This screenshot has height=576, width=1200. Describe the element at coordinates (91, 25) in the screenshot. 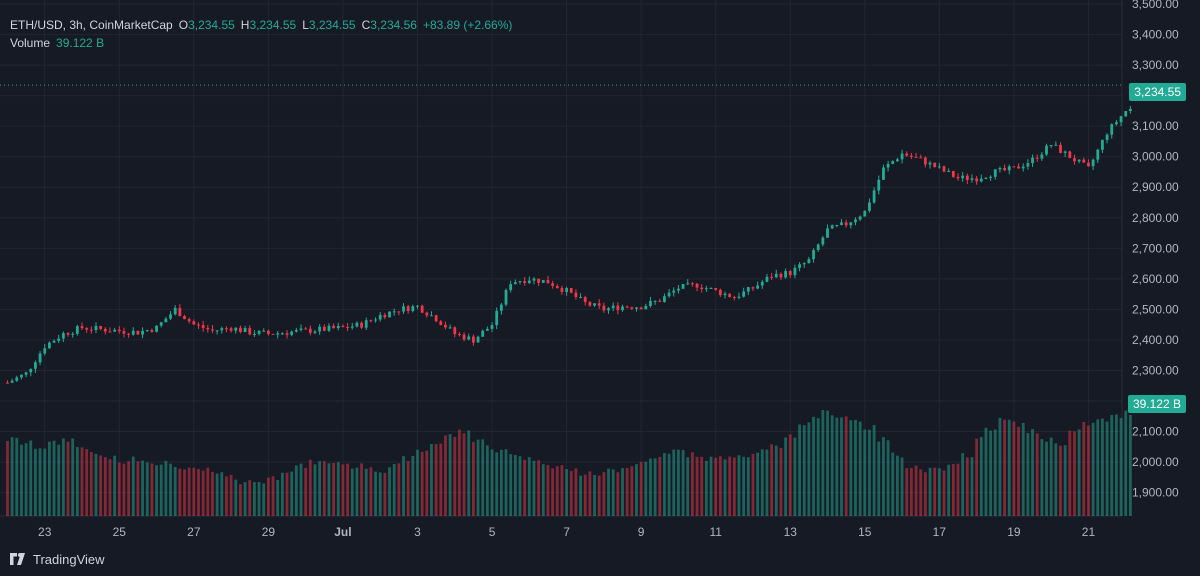

I see `symbol-title: ETH/USD, 3h, CoinMarketCap` at that location.